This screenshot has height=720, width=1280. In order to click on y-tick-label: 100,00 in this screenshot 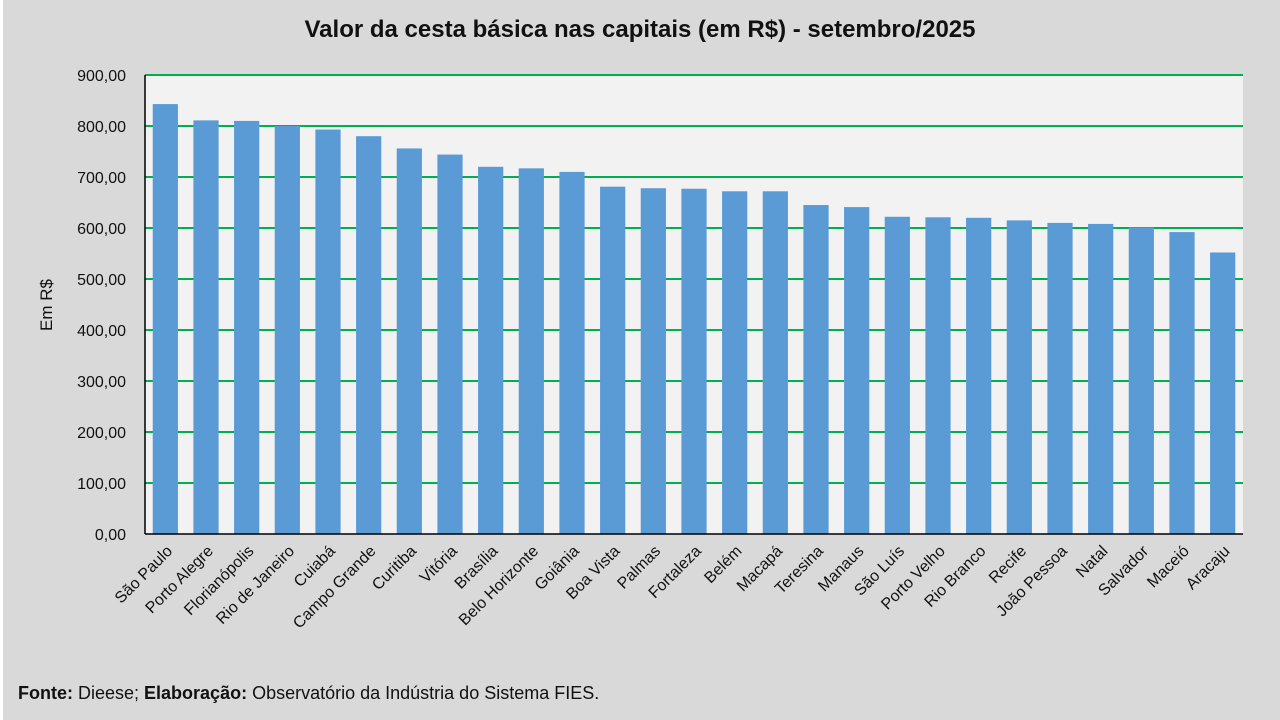, I will do `click(101, 484)`.